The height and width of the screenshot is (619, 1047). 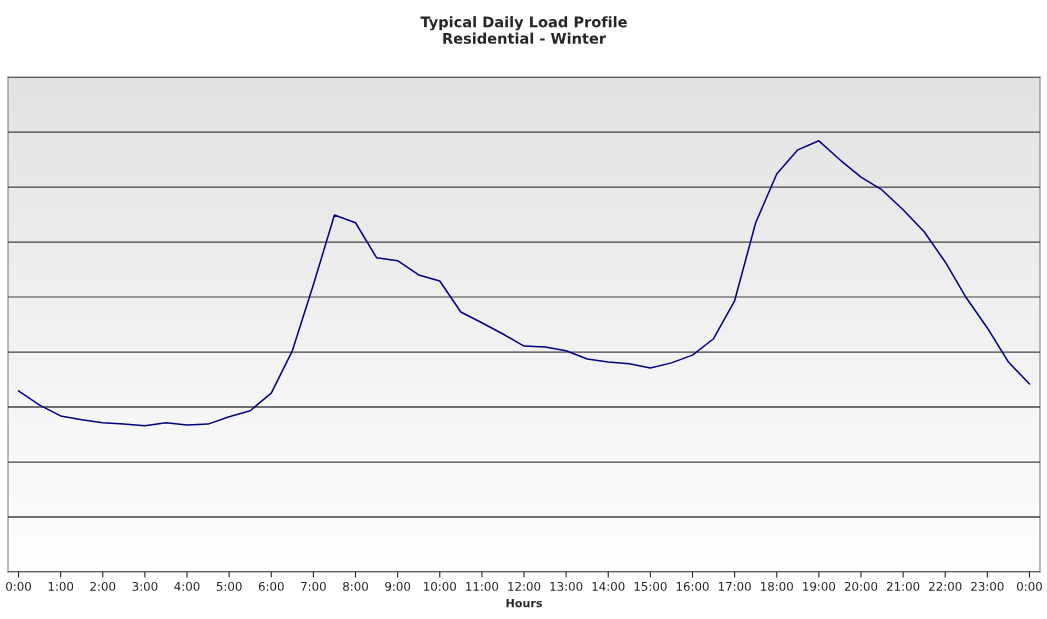 What do you see at coordinates (61, 586) in the screenshot?
I see `x-tick-label: 1:00` at bounding box center [61, 586].